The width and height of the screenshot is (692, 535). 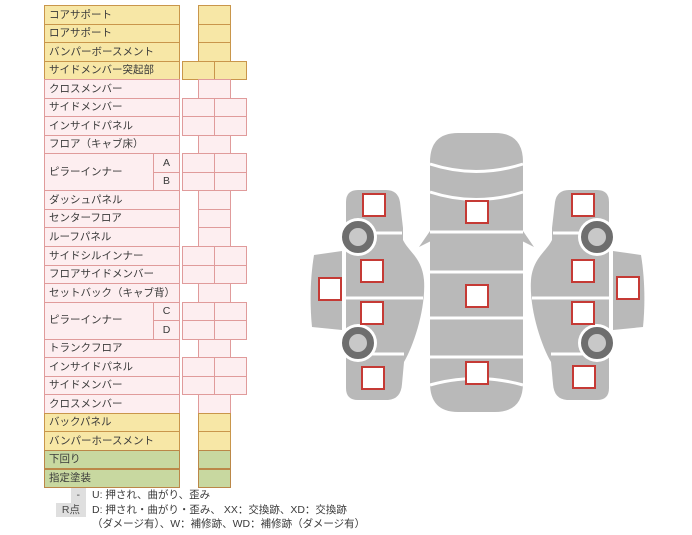 I want to click on legend-key-badge: R点, so click(x=70, y=509).